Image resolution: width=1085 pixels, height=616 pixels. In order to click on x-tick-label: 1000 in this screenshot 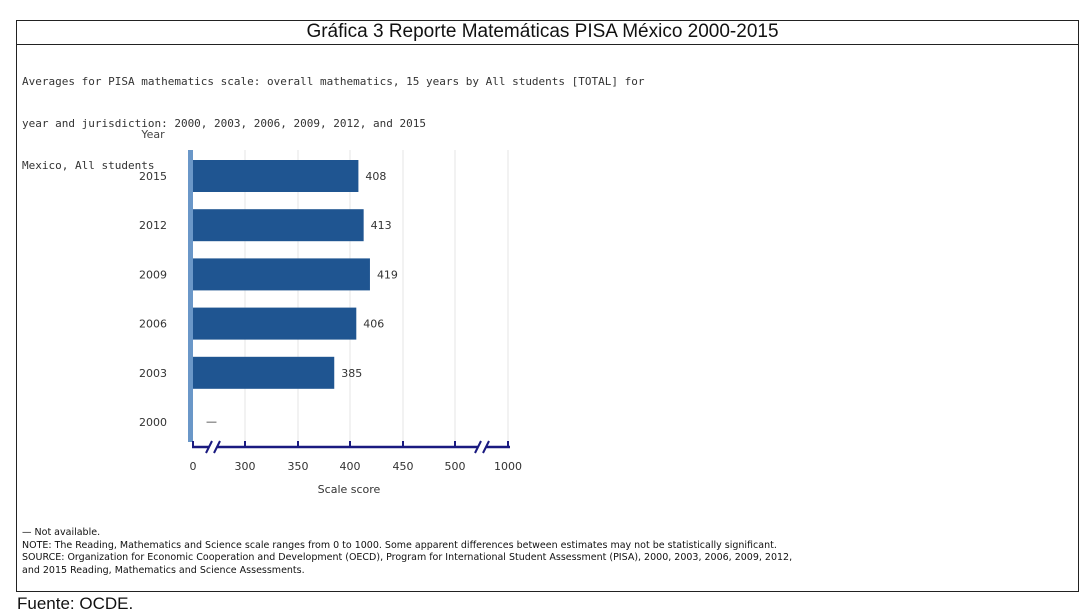, I will do `click(508, 466)`.